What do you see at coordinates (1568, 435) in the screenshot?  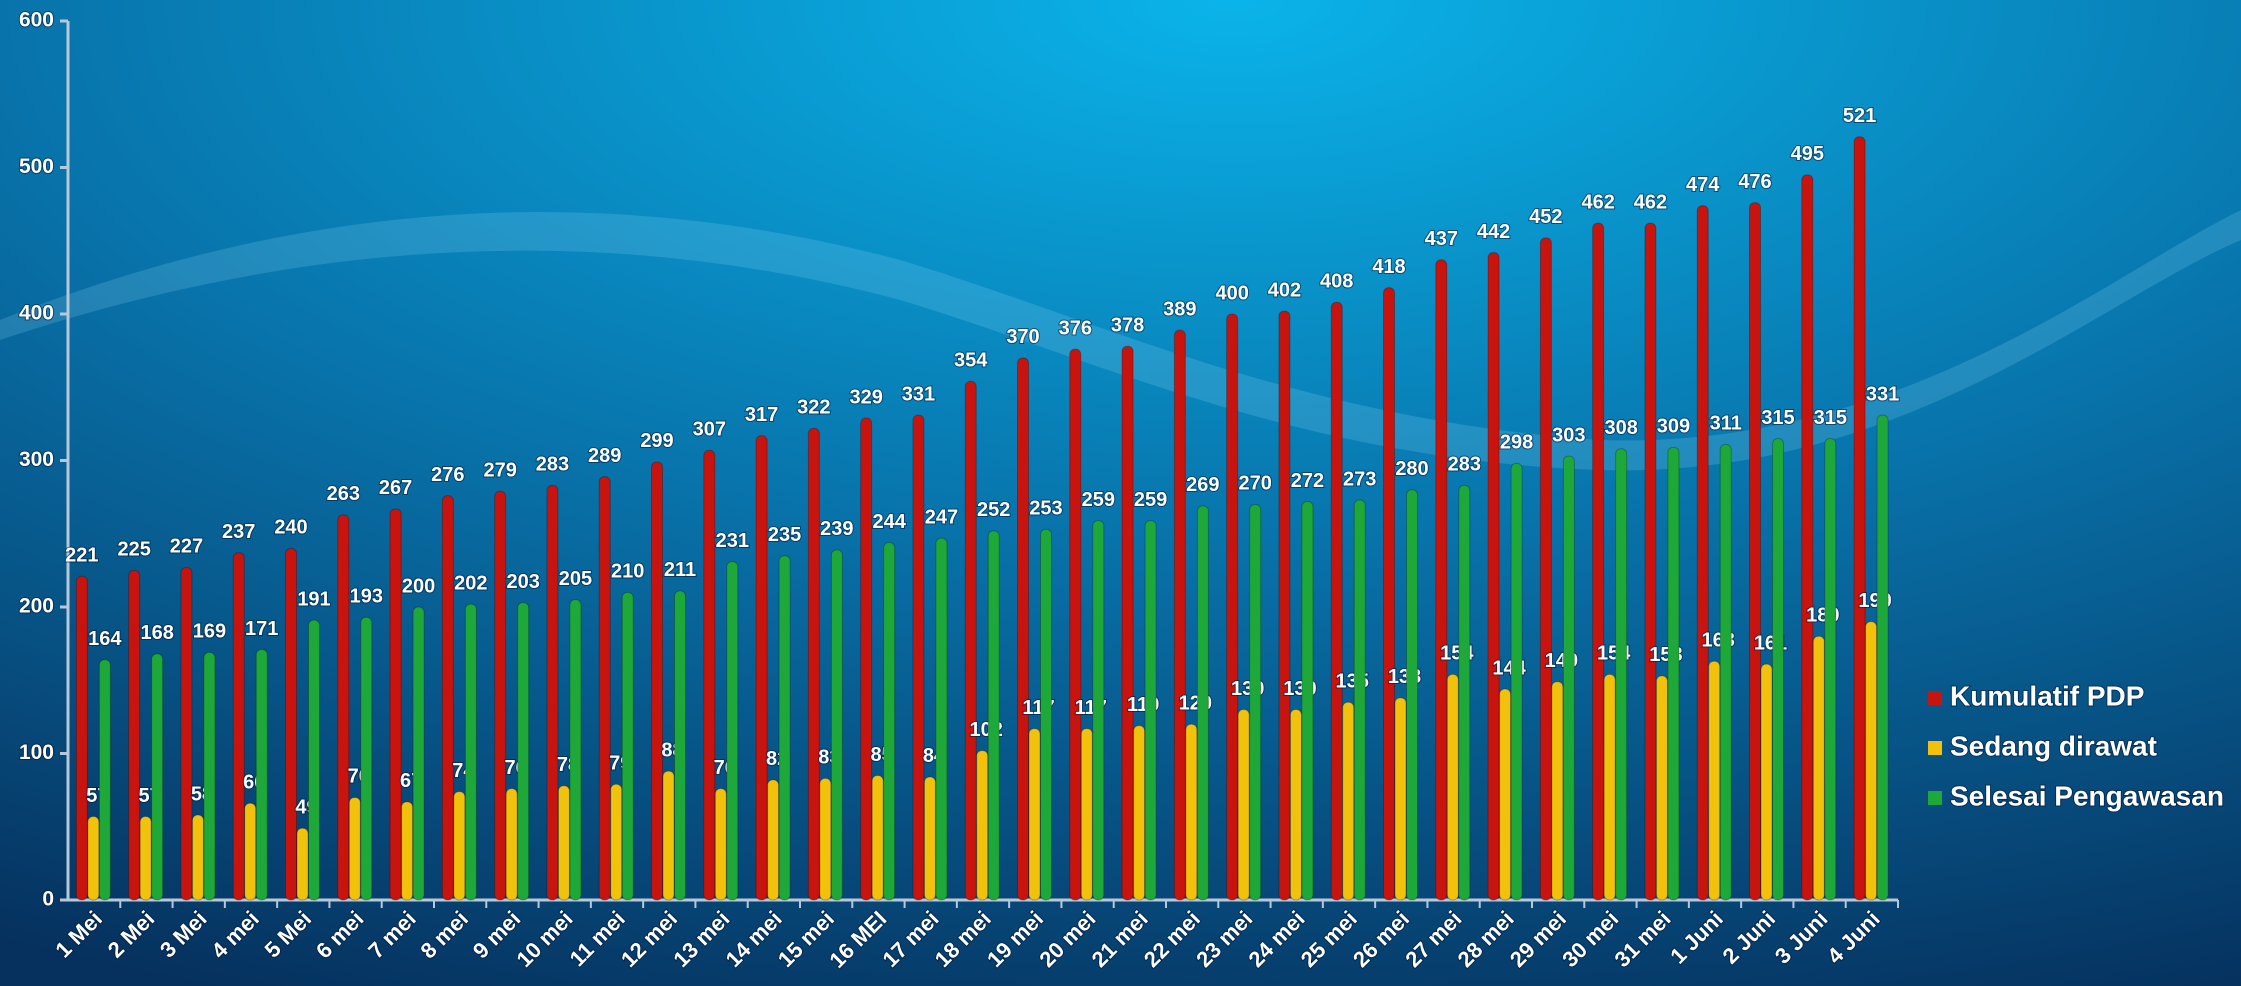 I see `data-label: 303` at bounding box center [1568, 435].